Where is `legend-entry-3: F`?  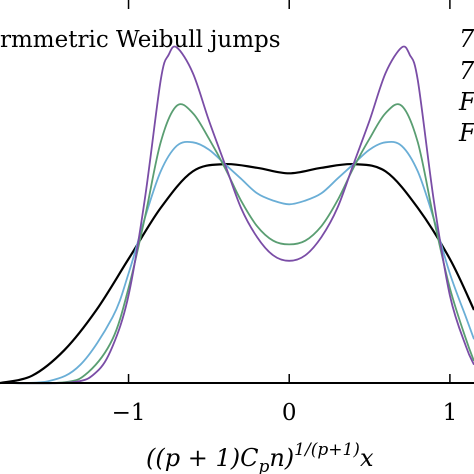 legend-entry-3: F is located at coordinates (466, 102).